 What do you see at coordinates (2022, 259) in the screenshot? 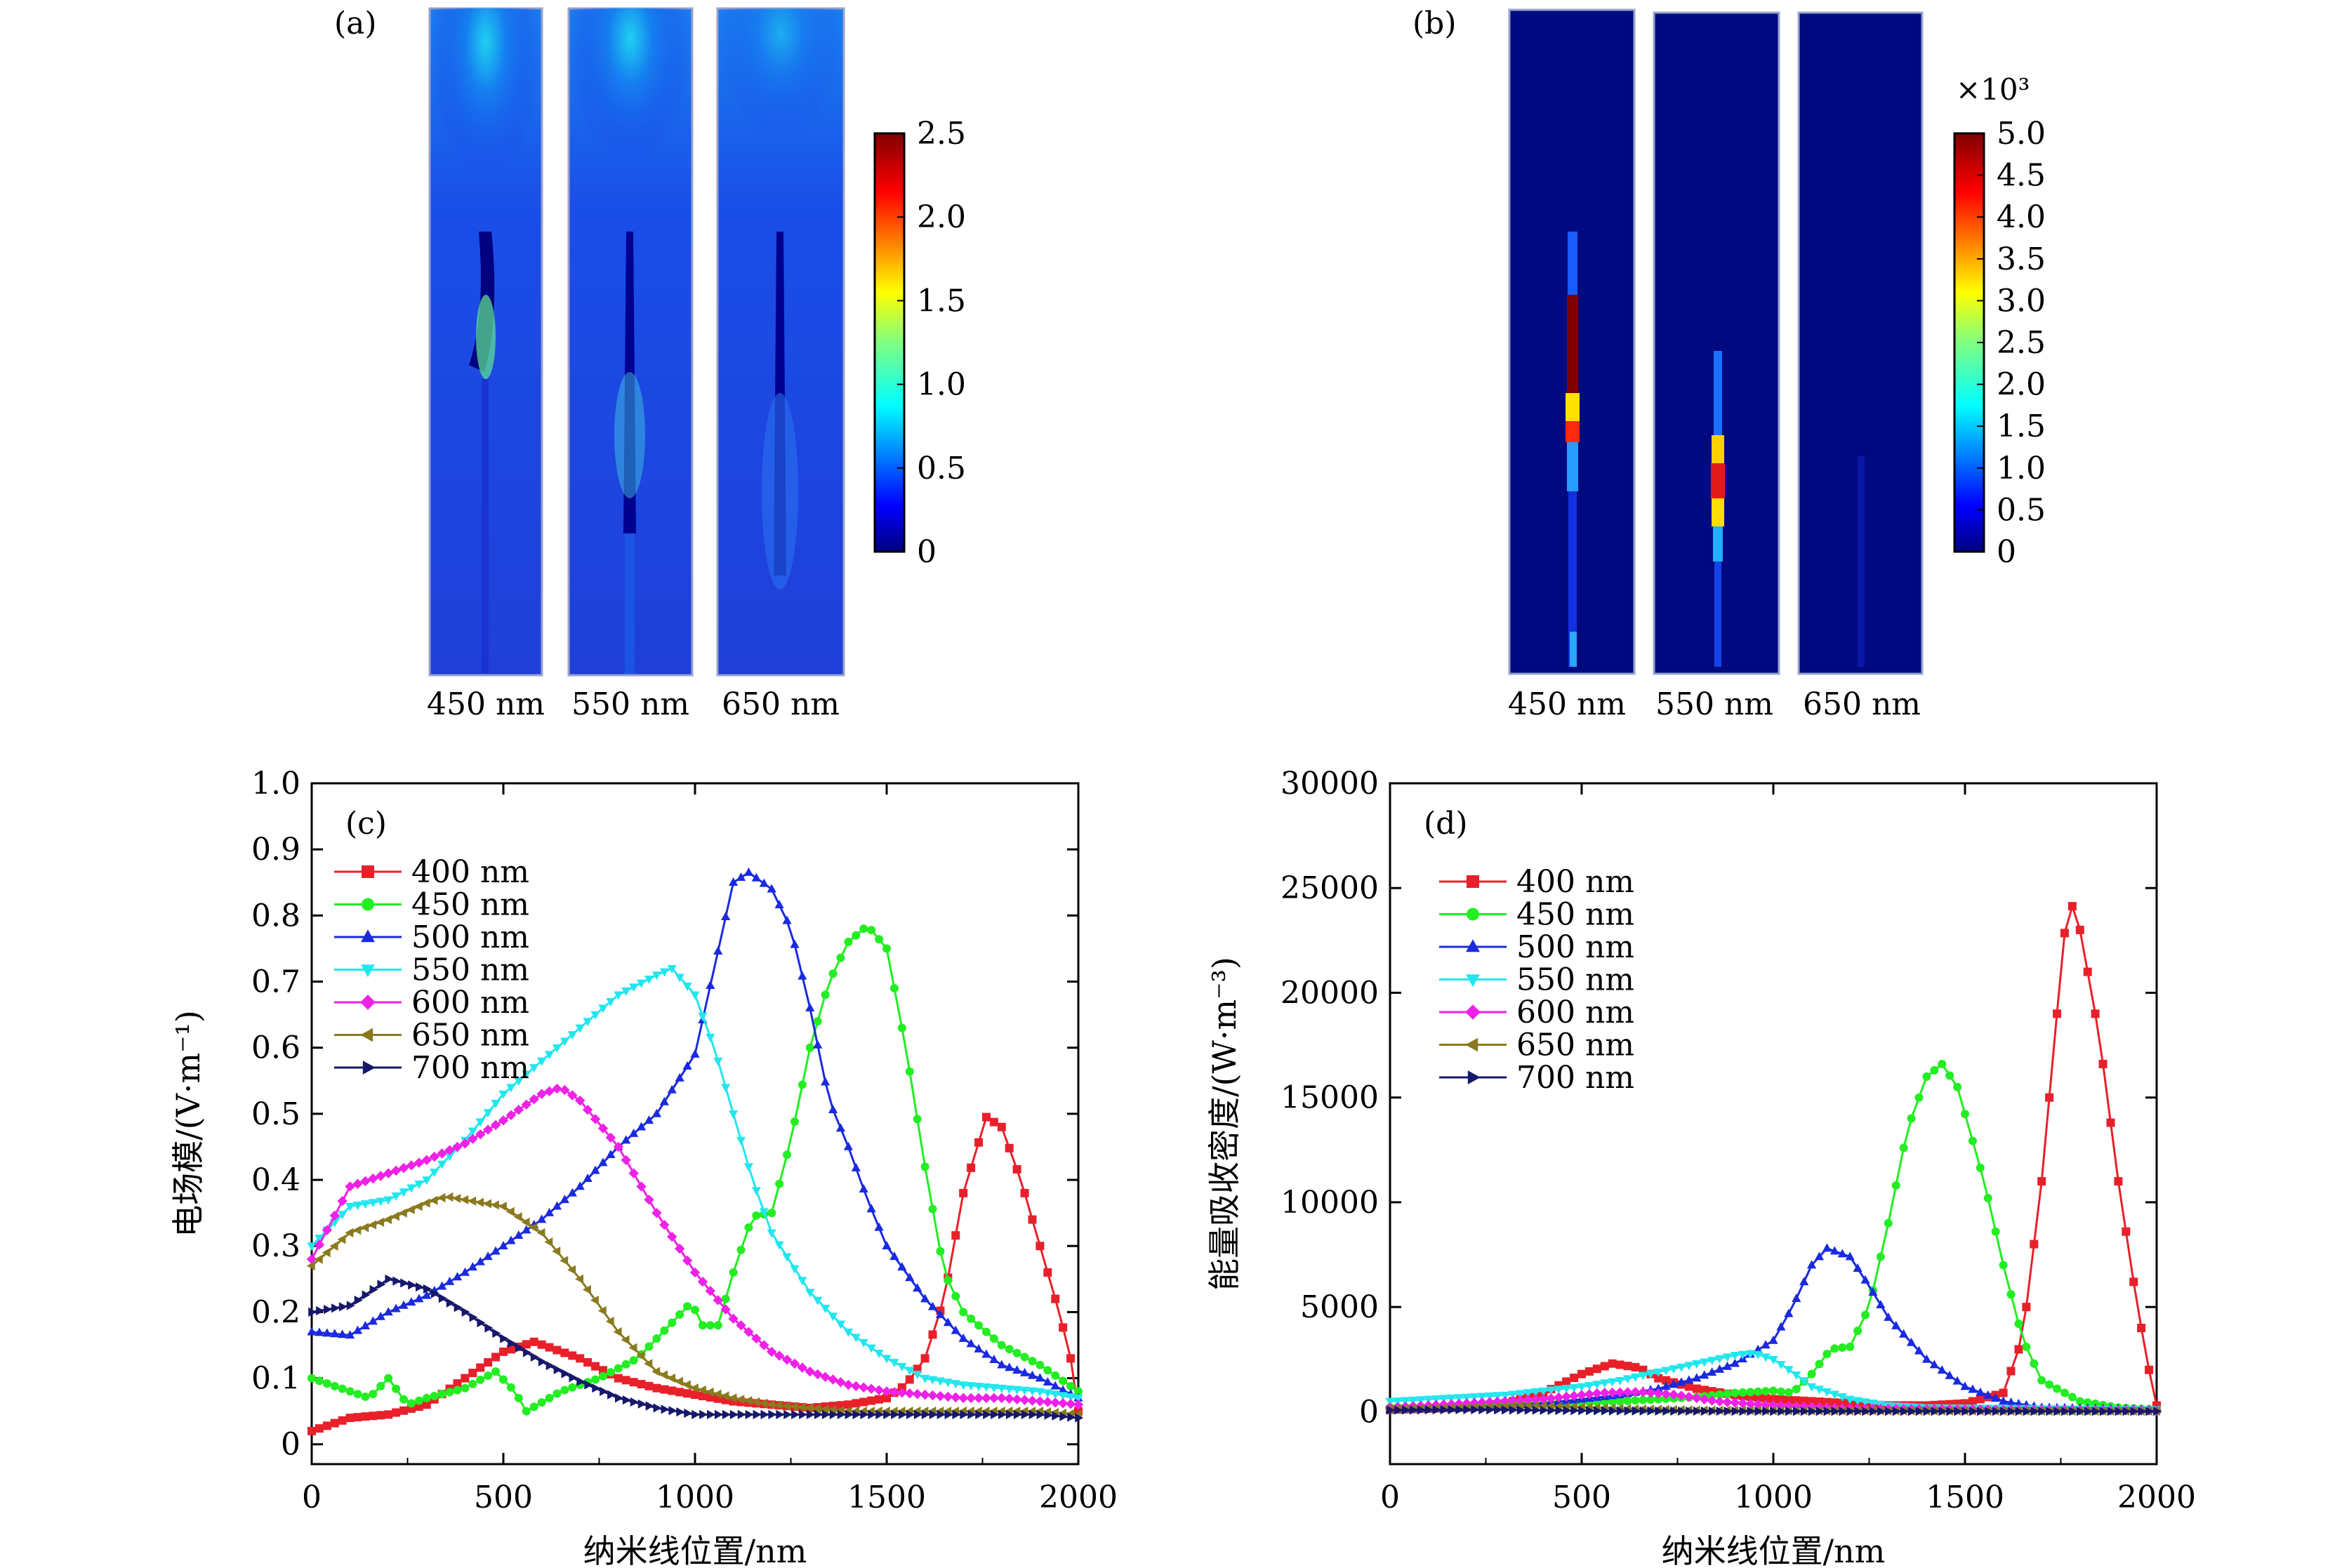
I see `colorbar-tick-label: 3.5` at bounding box center [2022, 259].